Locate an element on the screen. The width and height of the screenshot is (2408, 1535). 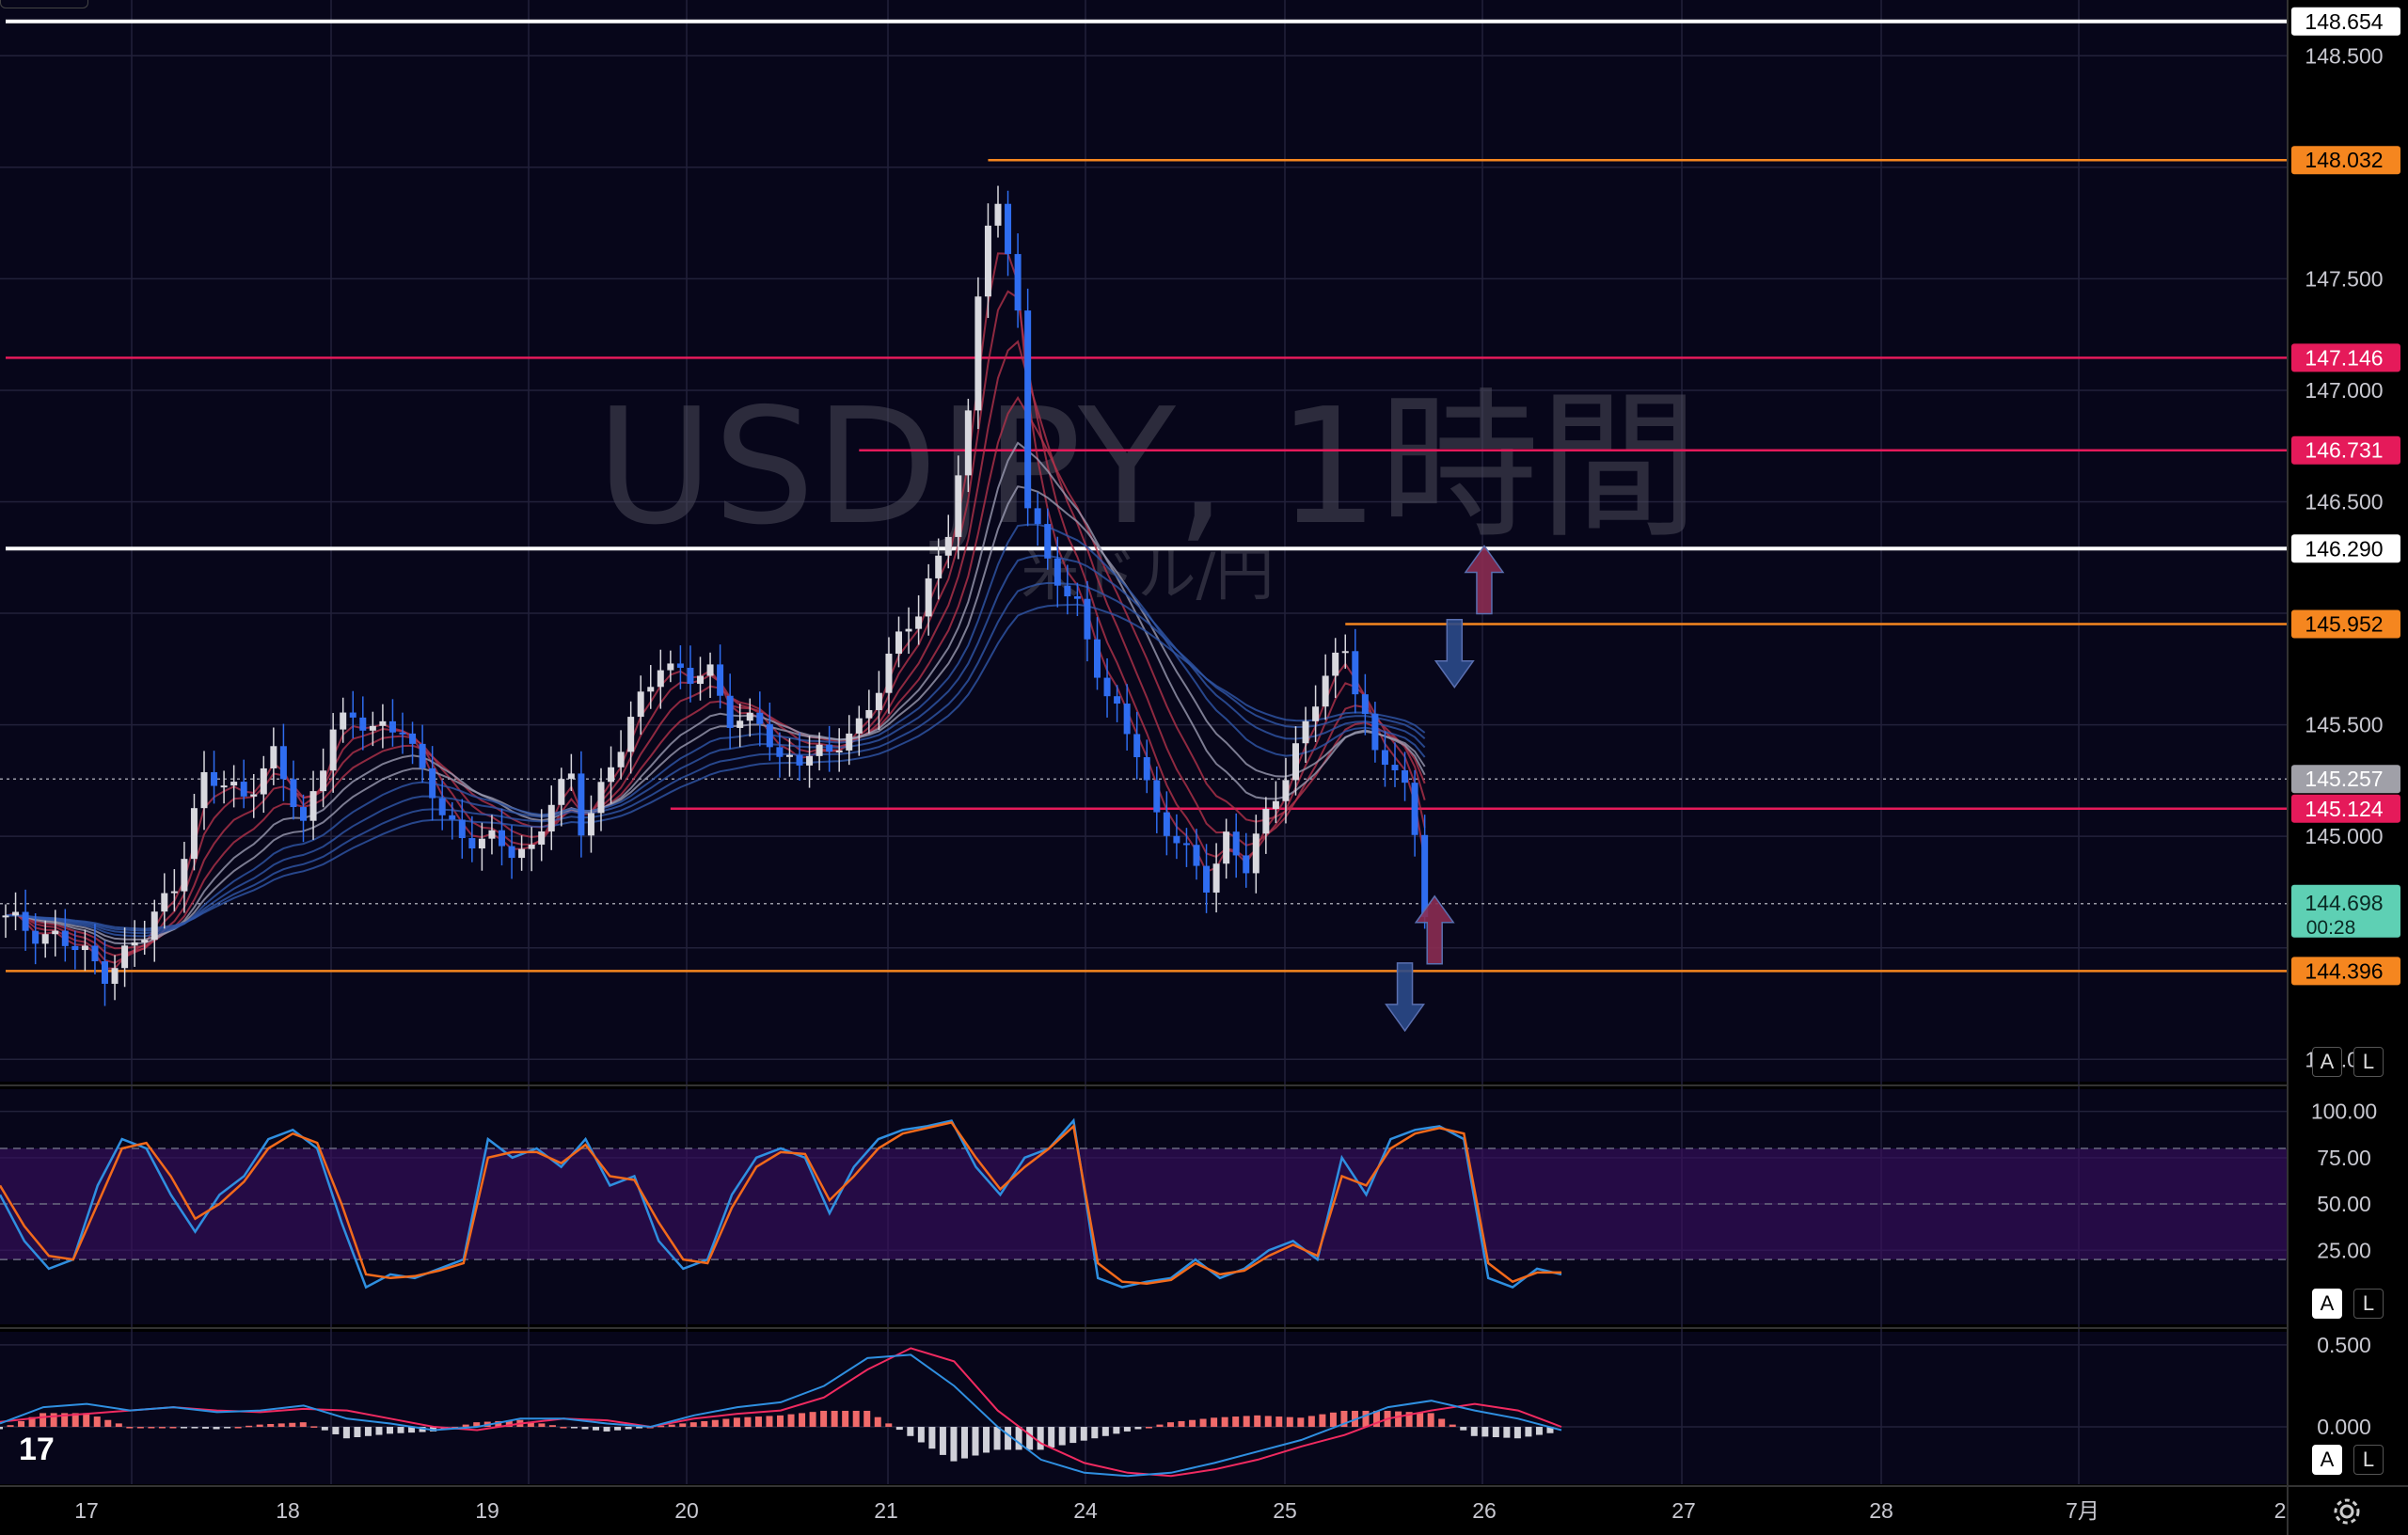
settings-gear-icon is located at coordinates (2347, 1511).